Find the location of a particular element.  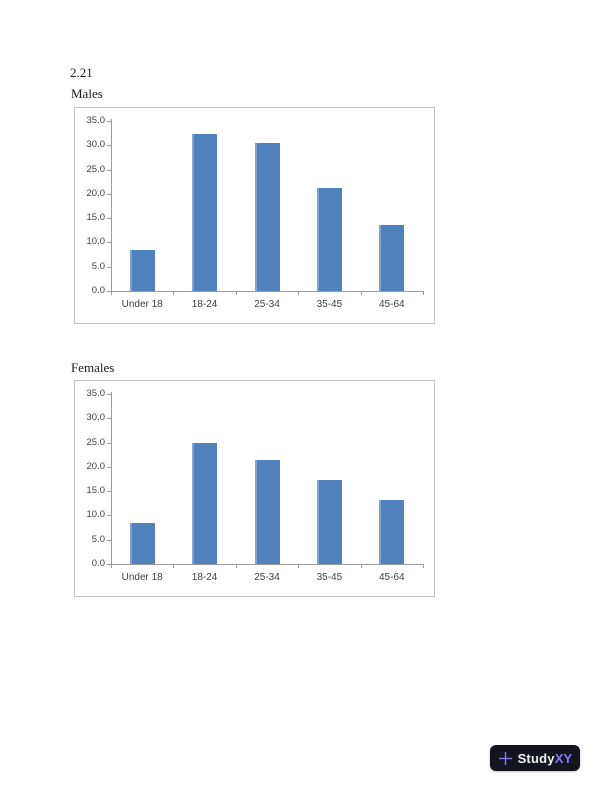

logo-text-study: Study is located at coordinates (536, 758).